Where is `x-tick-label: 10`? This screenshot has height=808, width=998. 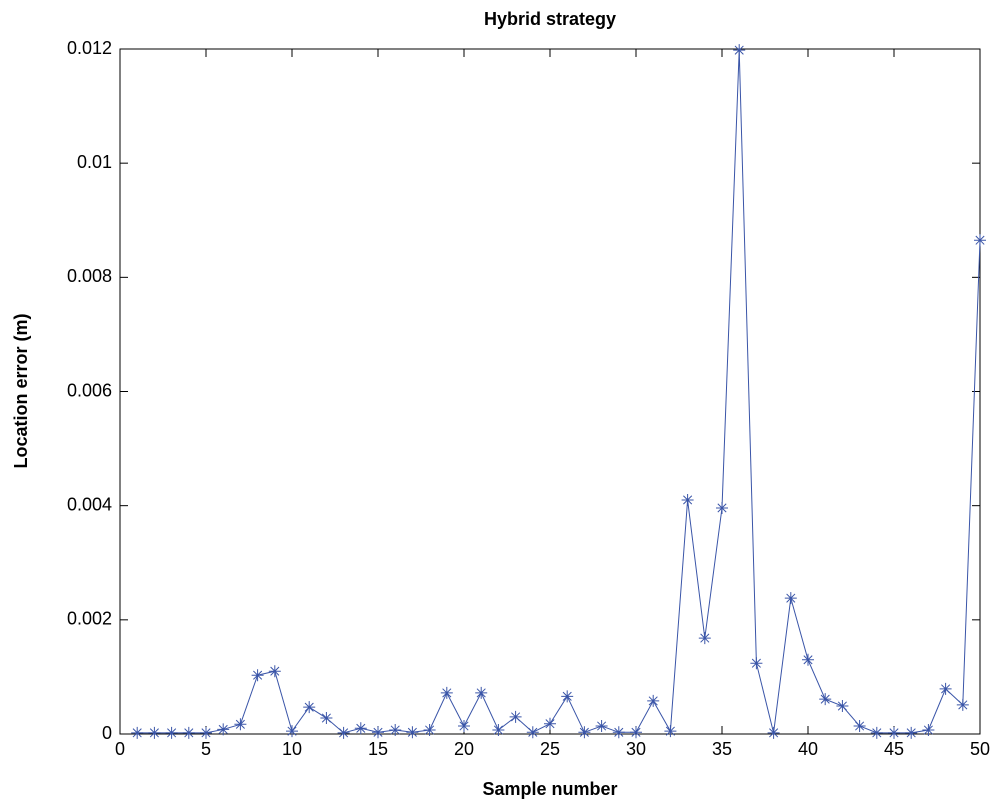
x-tick-label: 10 is located at coordinates (292, 749).